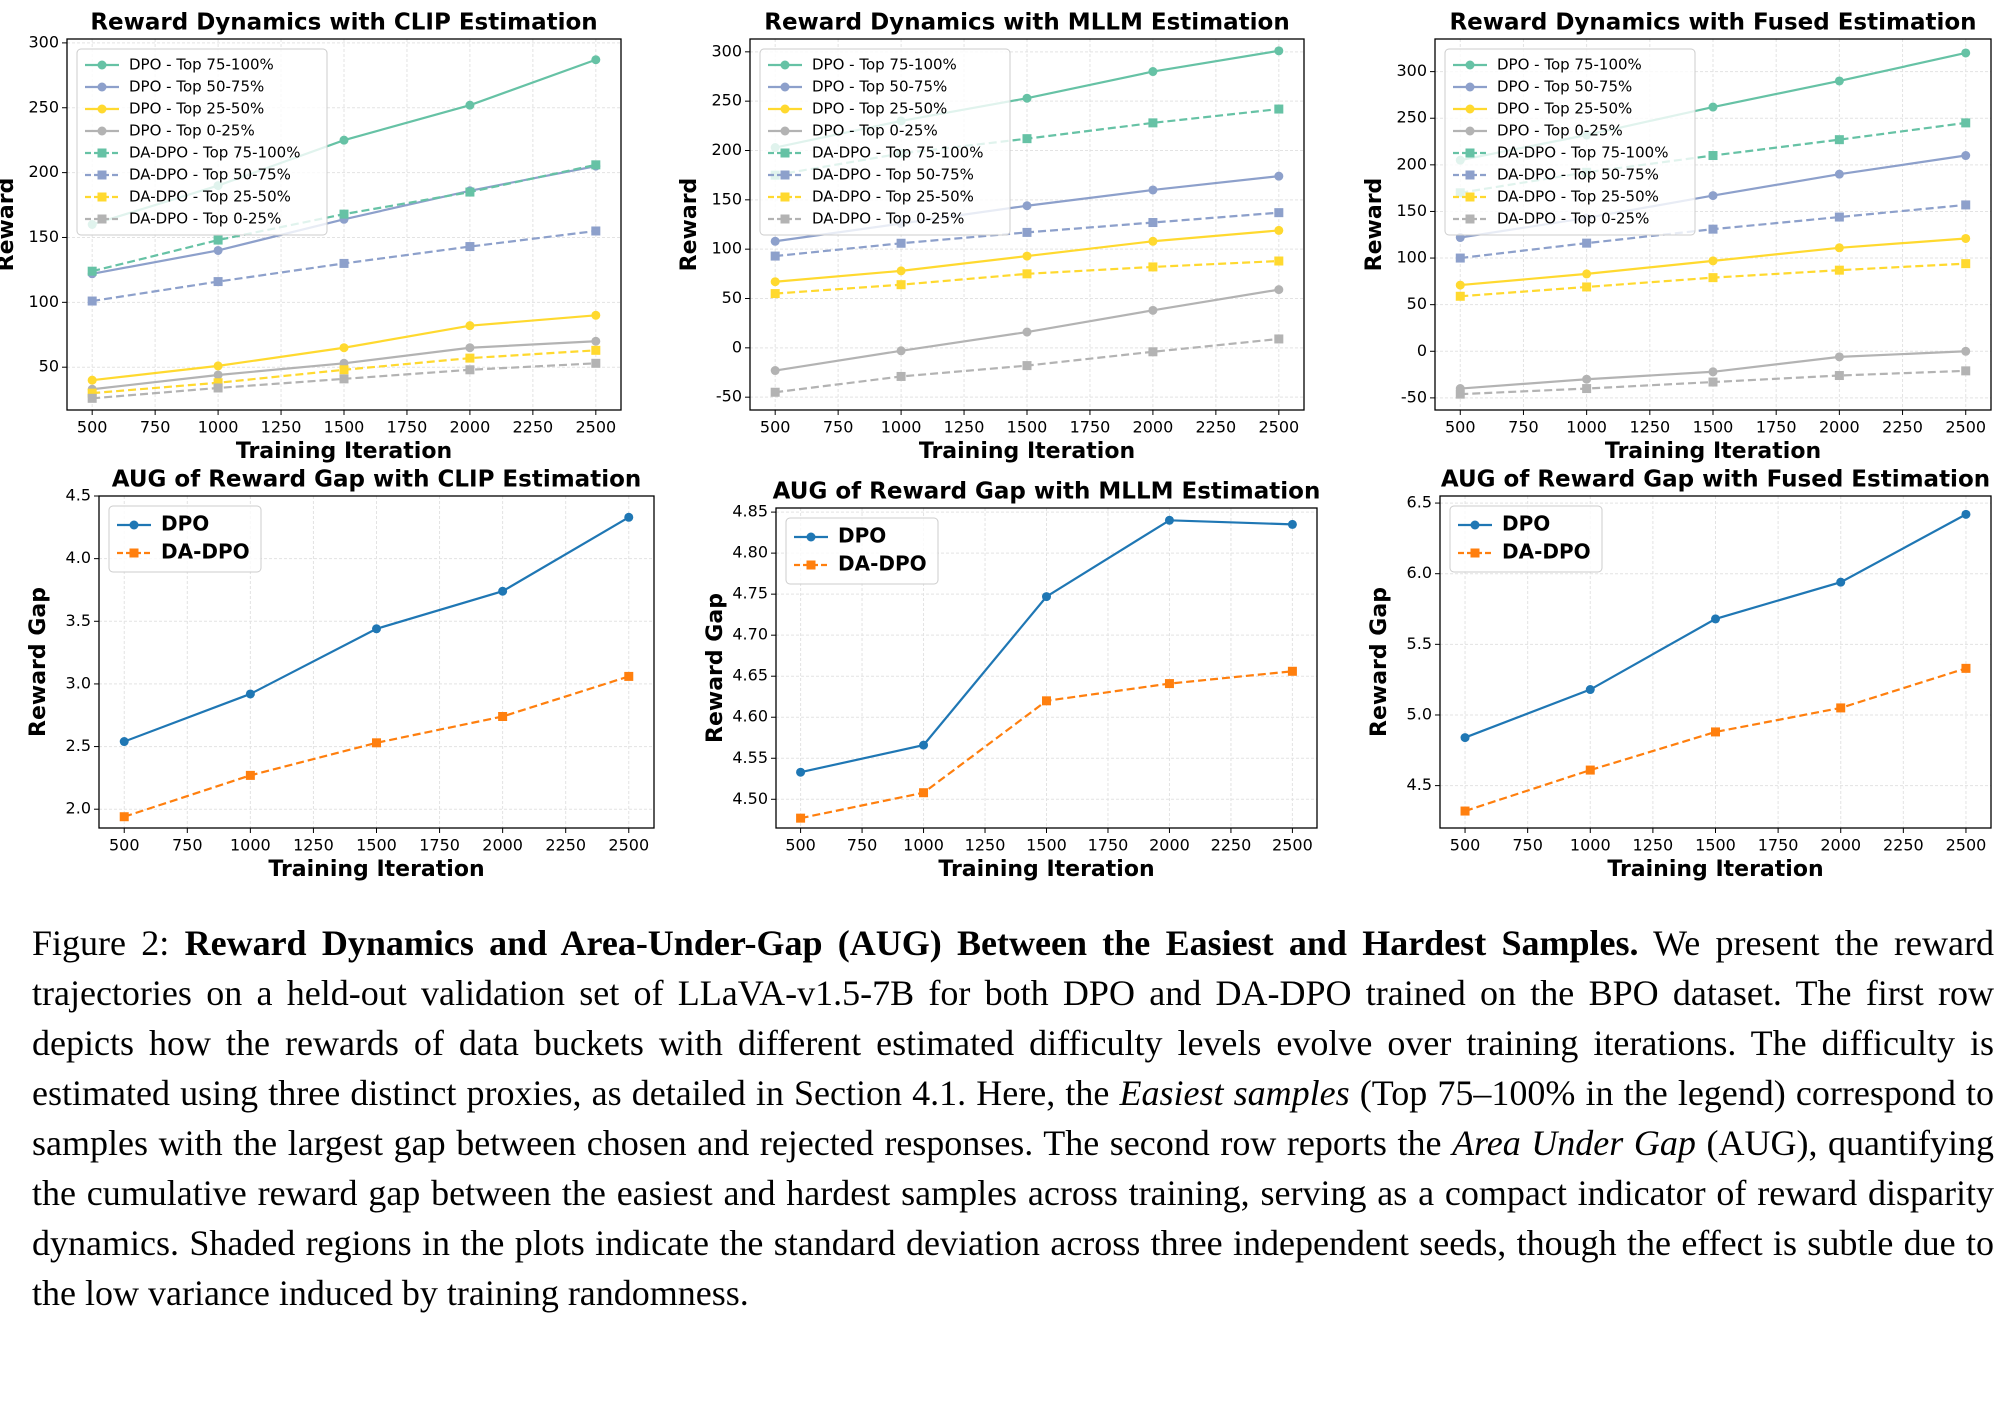 The image size is (2006, 1406). I want to click on y-tick-label: 100, so click(726, 248).